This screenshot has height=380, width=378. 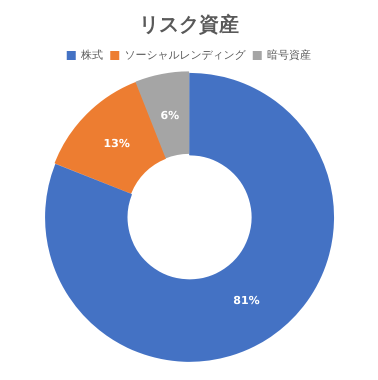 What do you see at coordinates (246, 300) in the screenshot?
I see `data-label: 81%` at bounding box center [246, 300].